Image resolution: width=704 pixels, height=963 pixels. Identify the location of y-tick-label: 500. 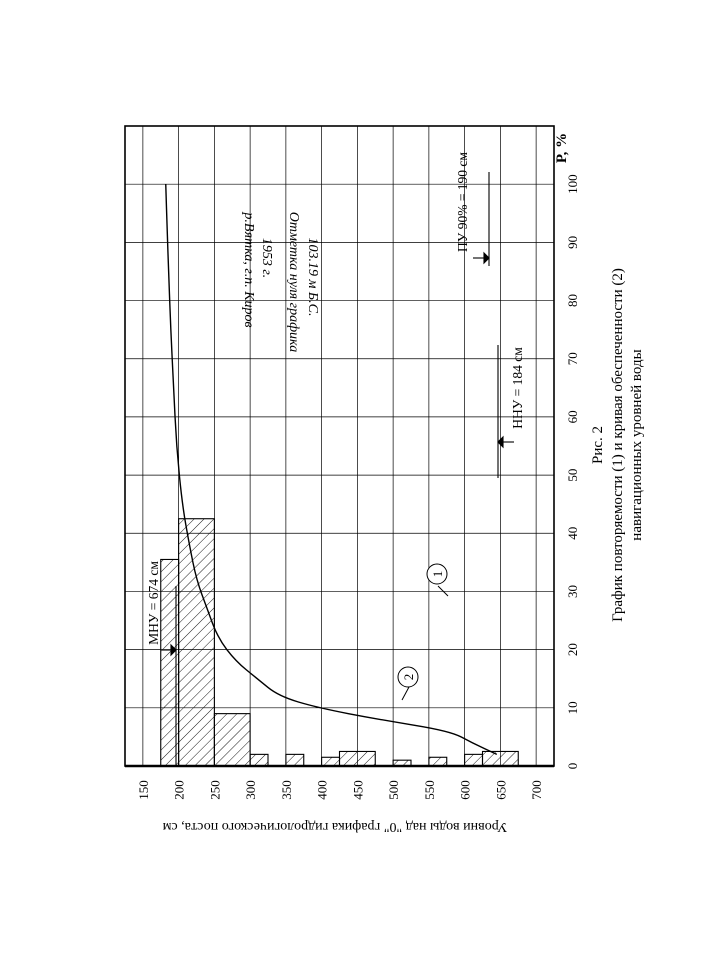
(393, 790).